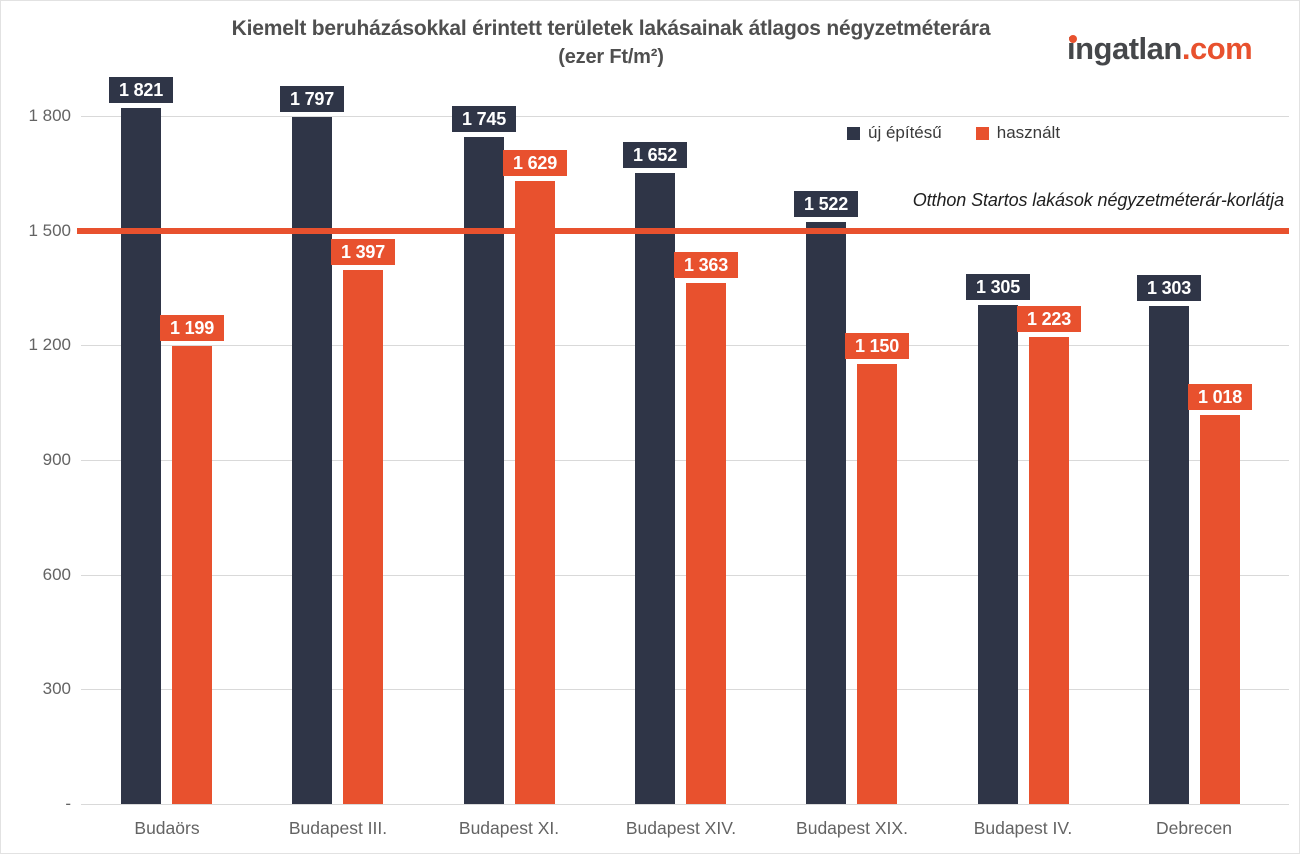 Image resolution: width=1300 pixels, height=854 pixels. What do you see at coordinates (49, 344) in the screenshot?
I see `y-tick-label-1200: 1 200` at bounding box center [49, 344].